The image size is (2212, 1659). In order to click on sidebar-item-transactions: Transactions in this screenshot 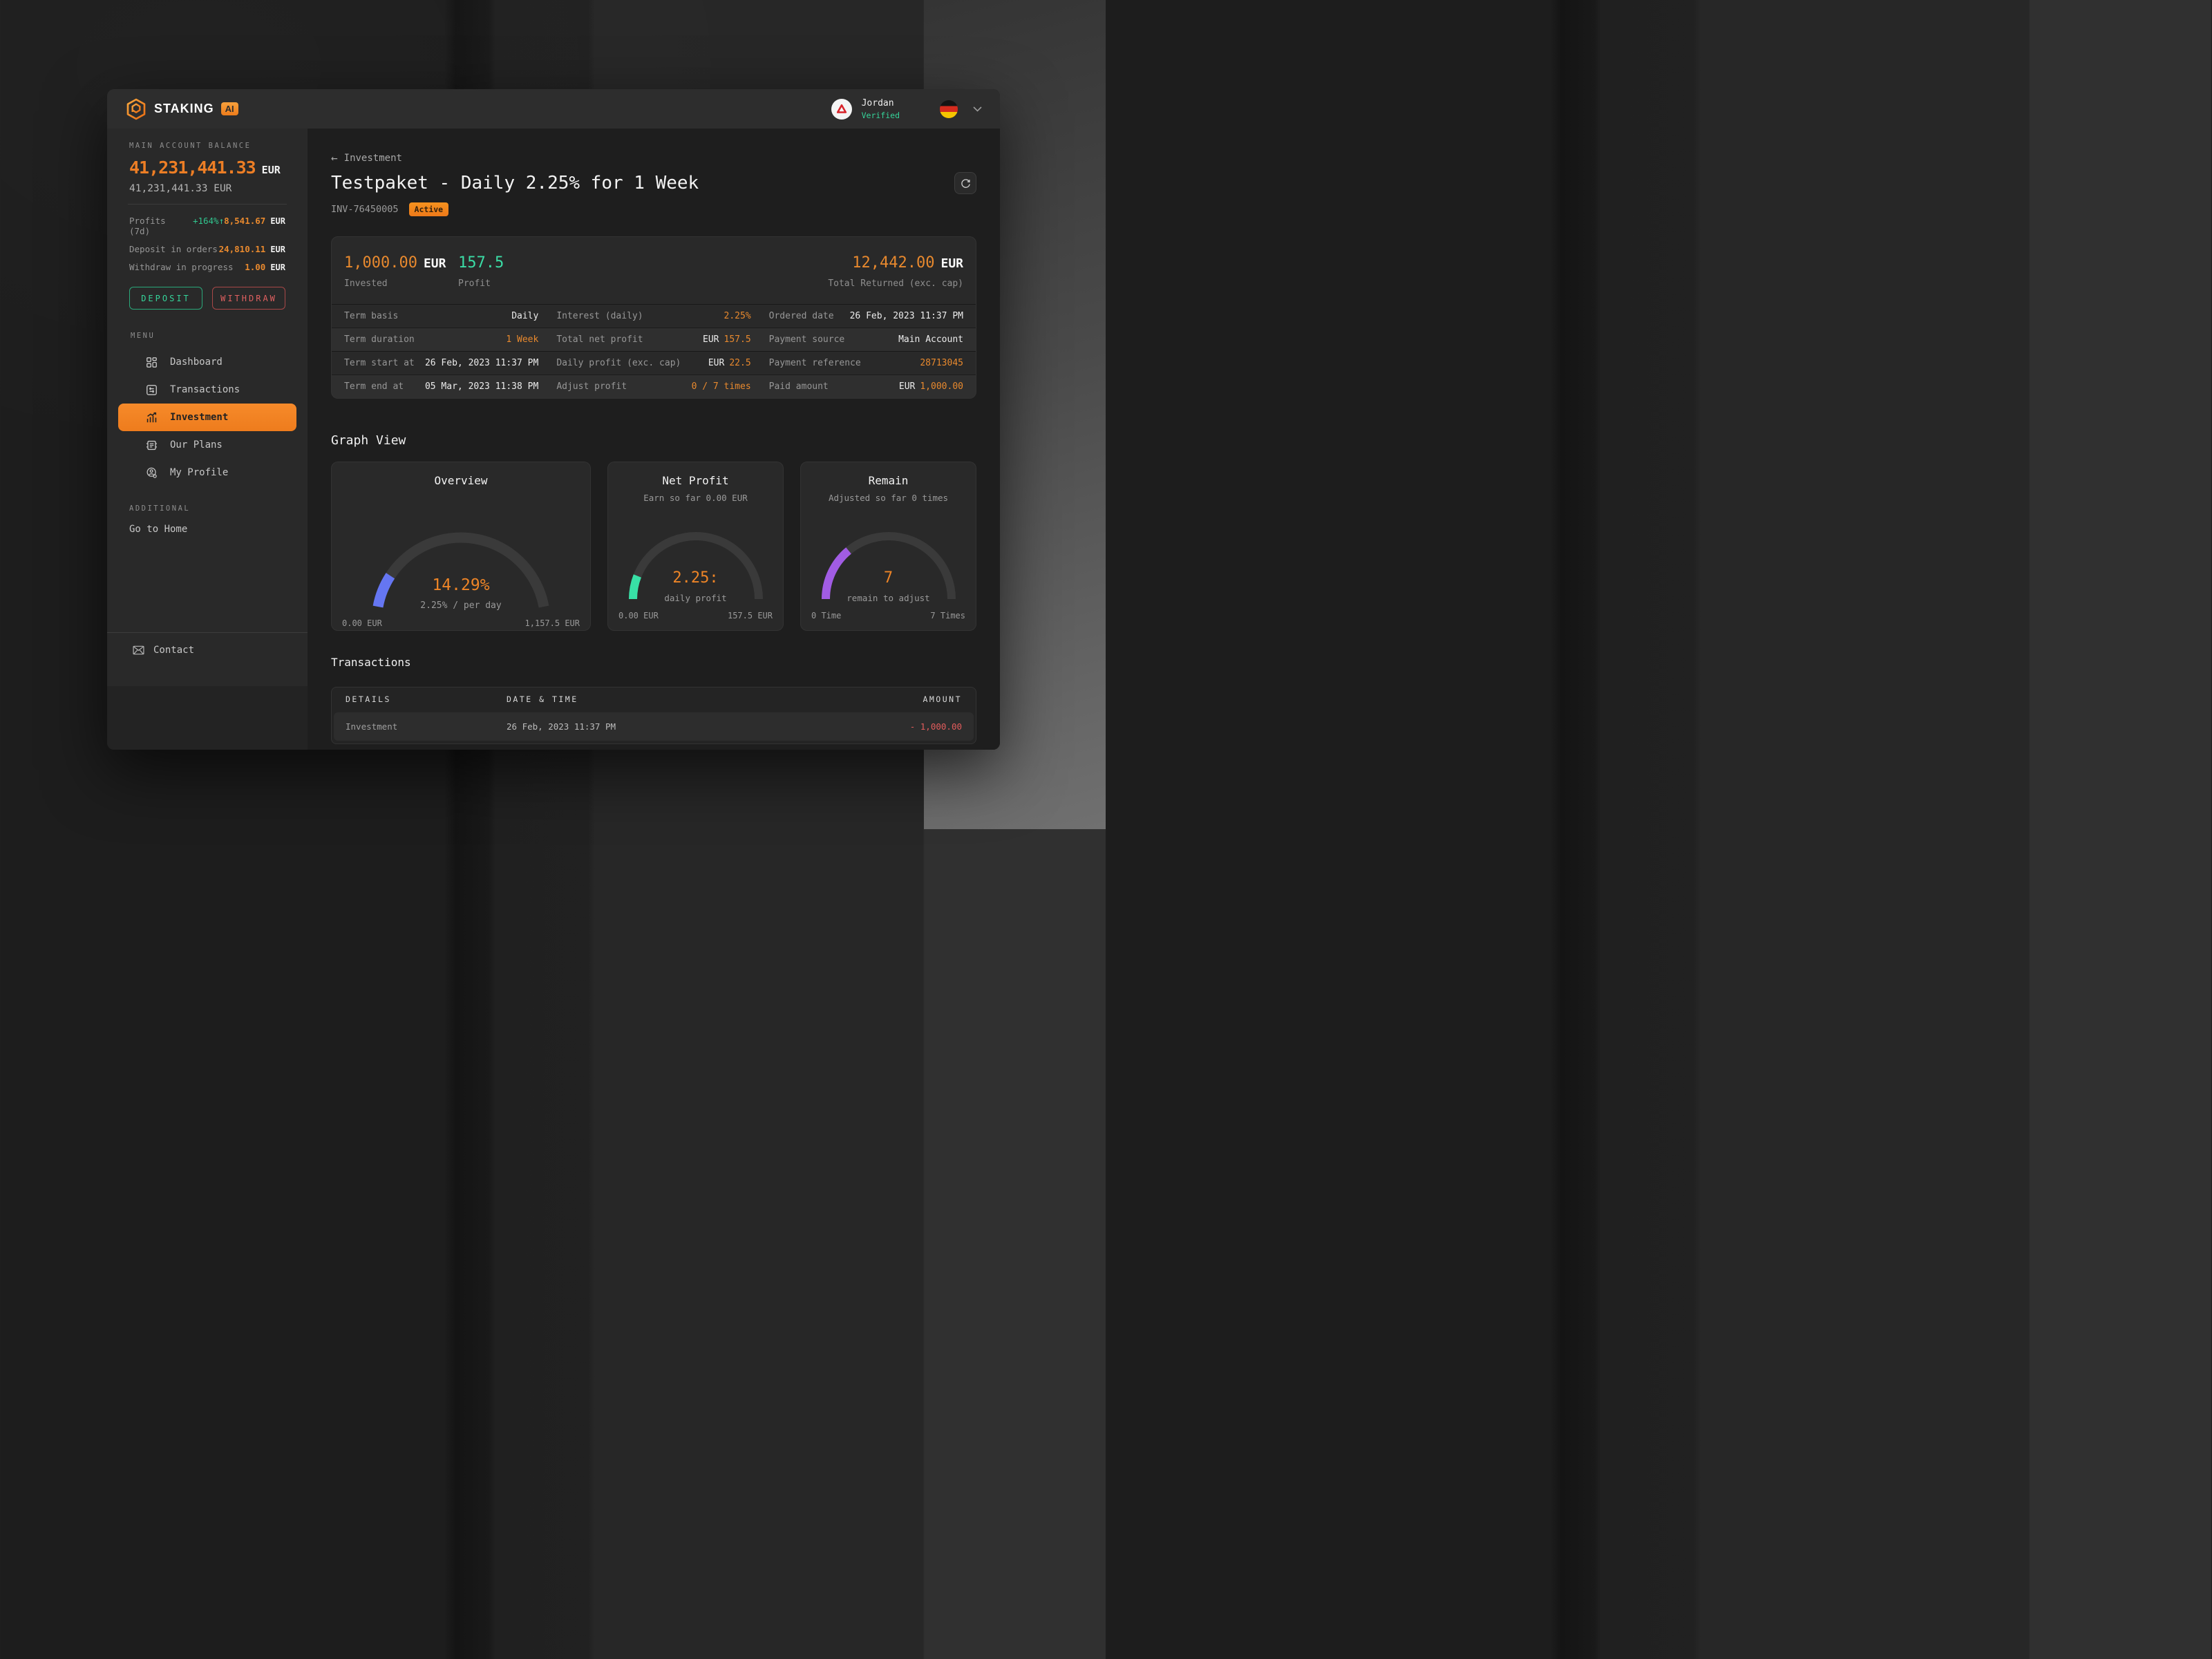, I will do `click(207, 390)`.